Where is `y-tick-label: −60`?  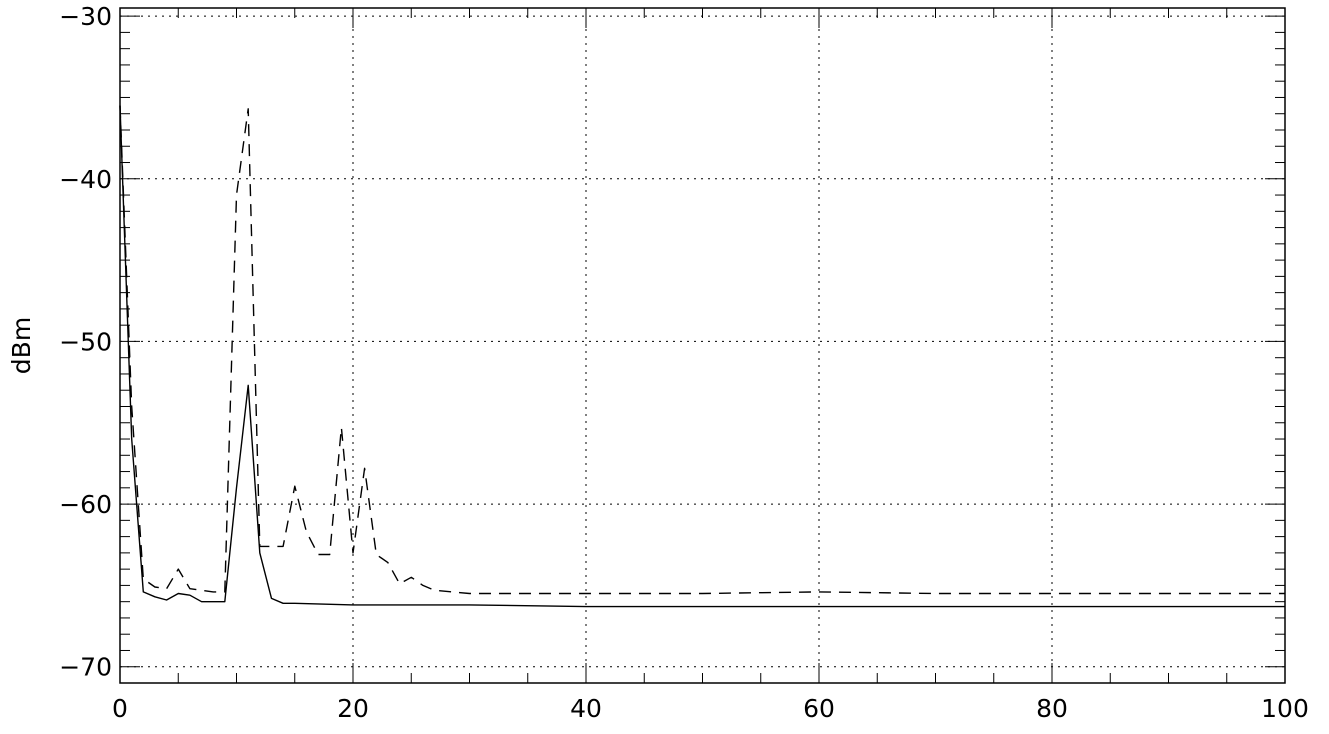 y-tick-label: −60 is located at coordinates (85, 504).